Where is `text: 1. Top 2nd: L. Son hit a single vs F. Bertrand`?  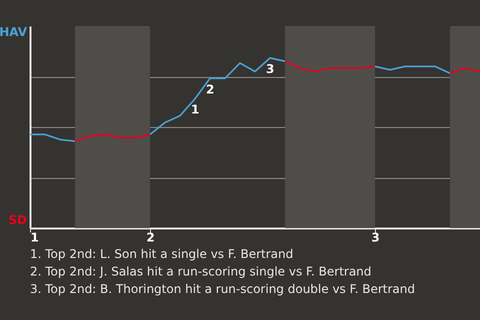
text: 1. Top 2nd: L. Son hit a single vs F. Bertrand is located at coordinates (162, 254).